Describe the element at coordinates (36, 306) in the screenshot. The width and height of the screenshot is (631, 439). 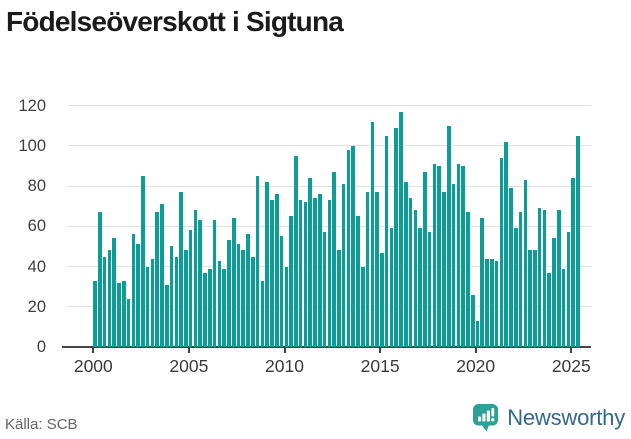
I see `y-axis-tick-label: 20` at that location.